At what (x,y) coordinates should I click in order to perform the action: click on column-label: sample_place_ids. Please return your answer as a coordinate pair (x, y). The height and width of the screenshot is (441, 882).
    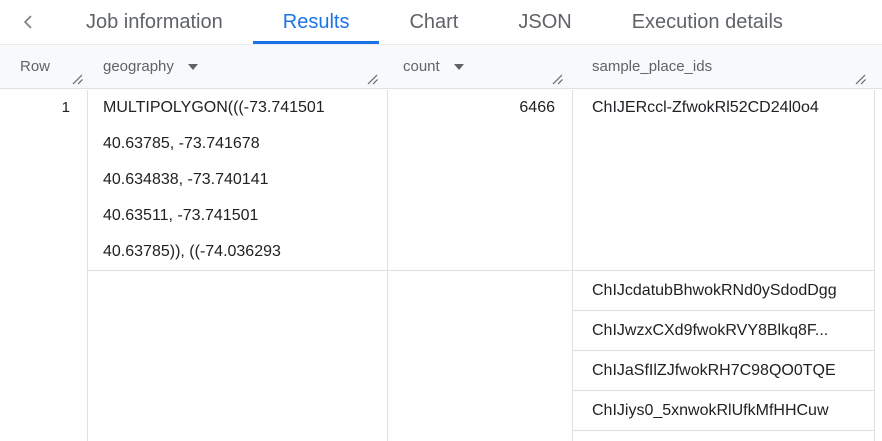
    Looking at the image, I should click on (652, 66).